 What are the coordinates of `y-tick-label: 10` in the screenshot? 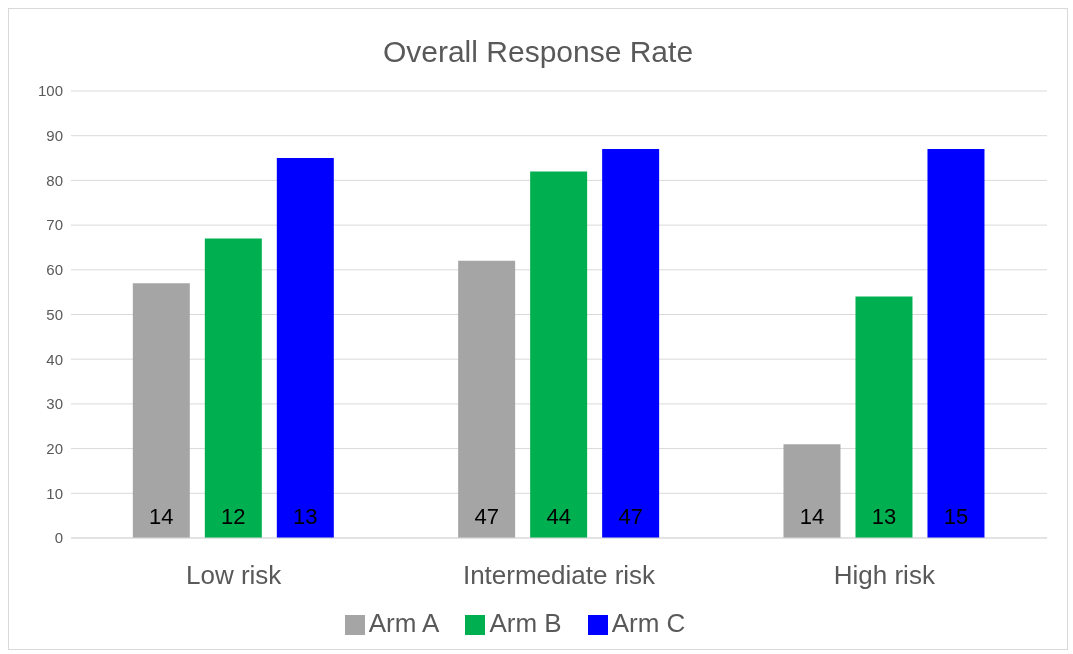 It's located at (54, 493).